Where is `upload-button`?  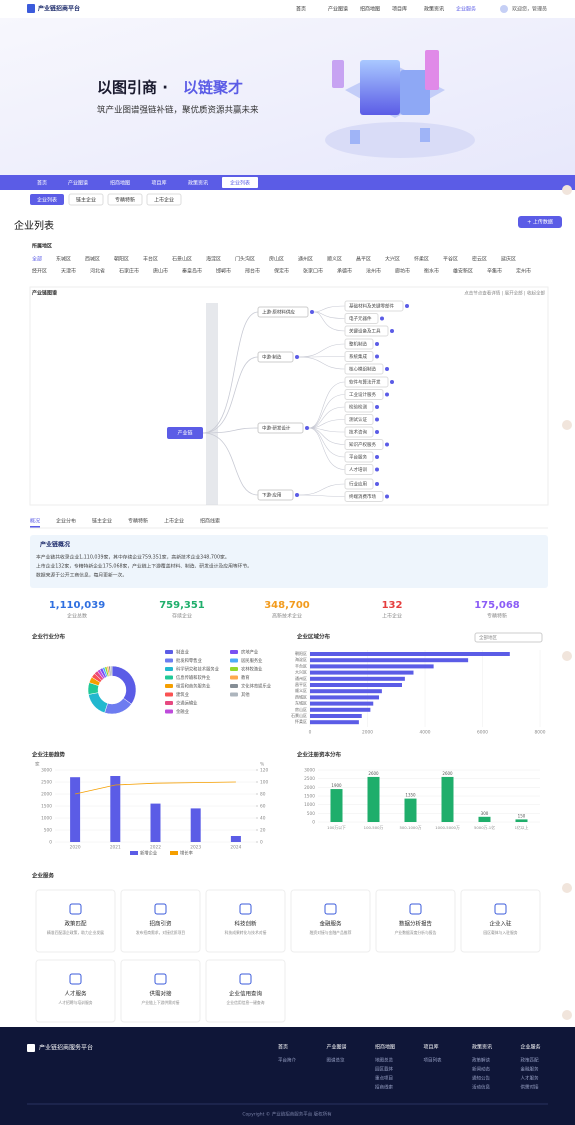 upload-button is located at coordinates (540, 222).